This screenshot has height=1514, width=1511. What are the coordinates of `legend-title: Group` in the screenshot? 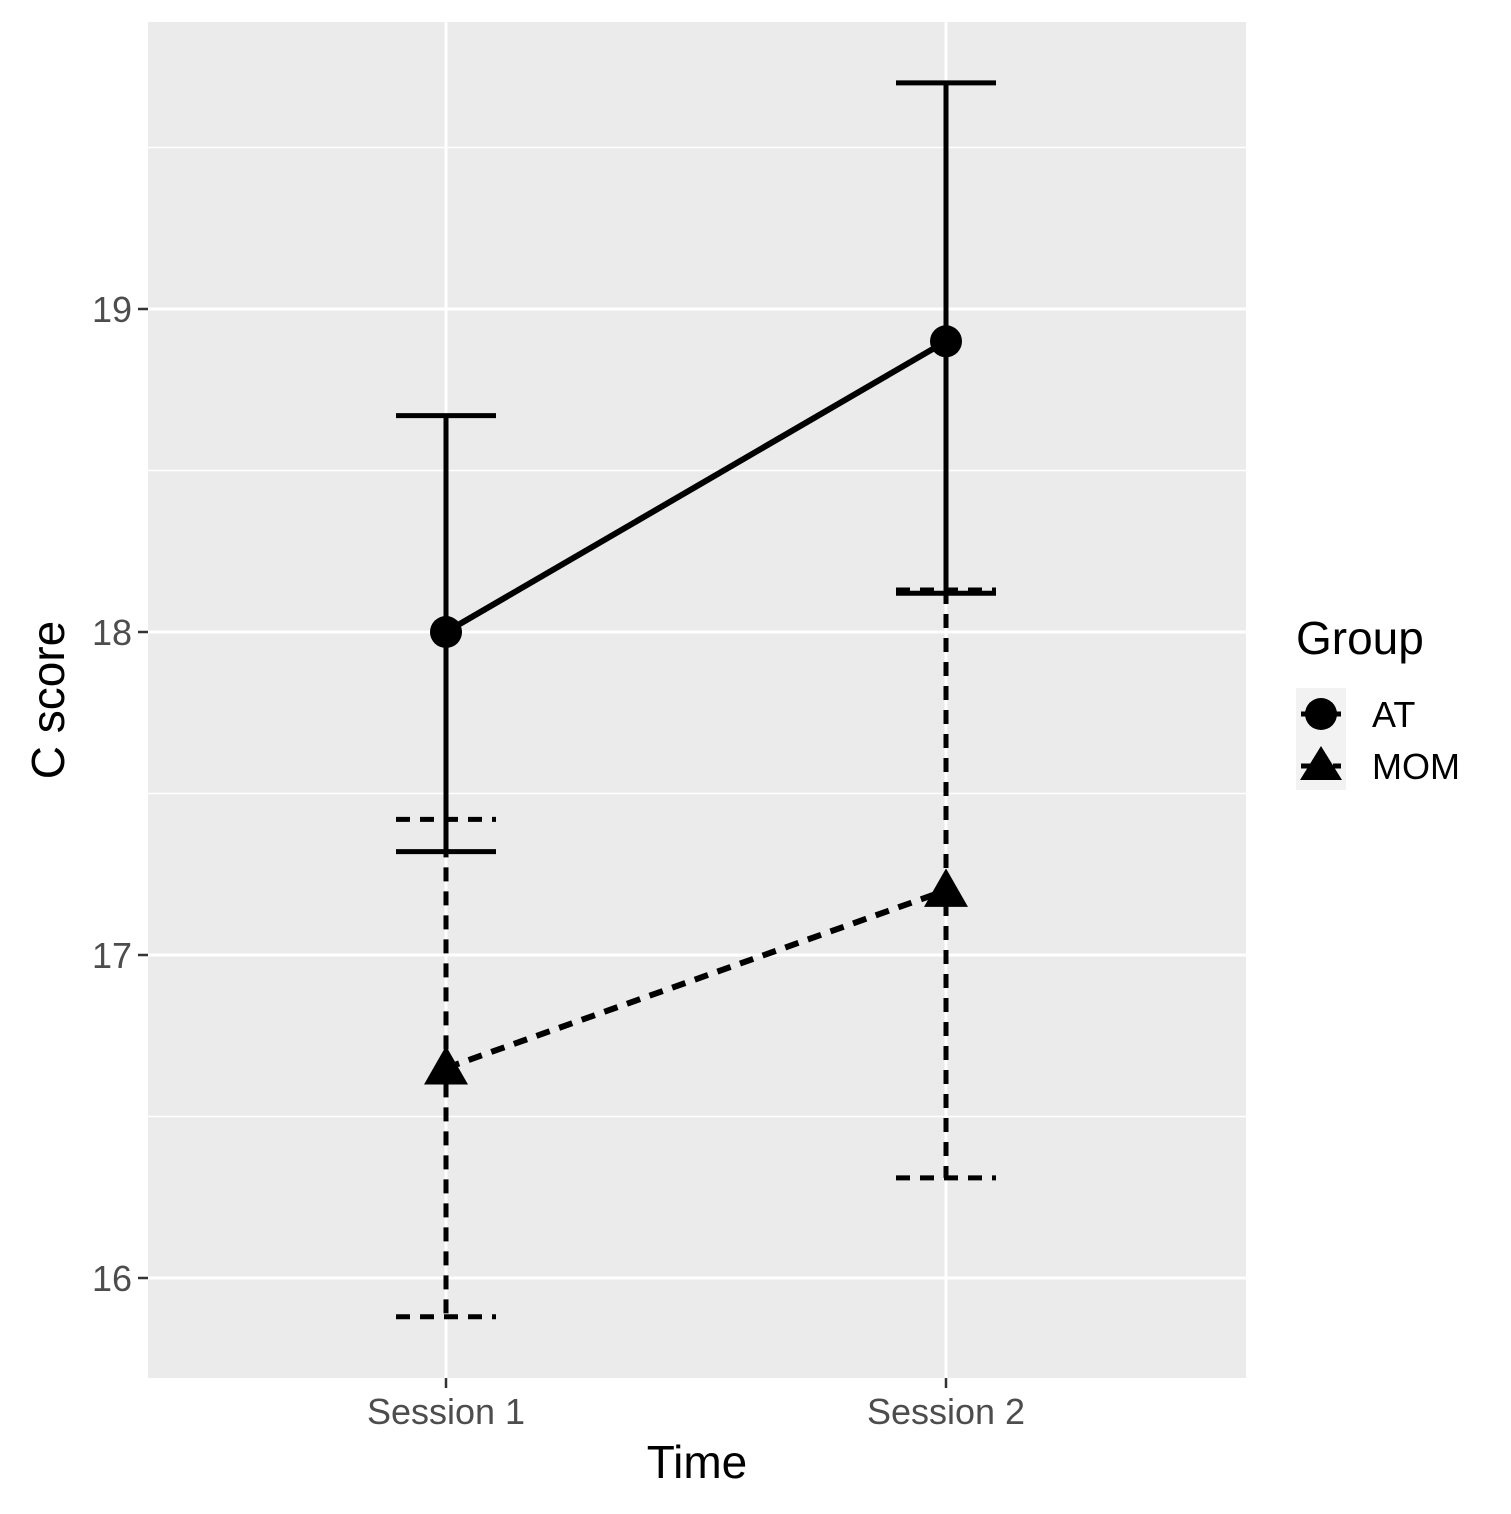 It's located at (1360, 638).